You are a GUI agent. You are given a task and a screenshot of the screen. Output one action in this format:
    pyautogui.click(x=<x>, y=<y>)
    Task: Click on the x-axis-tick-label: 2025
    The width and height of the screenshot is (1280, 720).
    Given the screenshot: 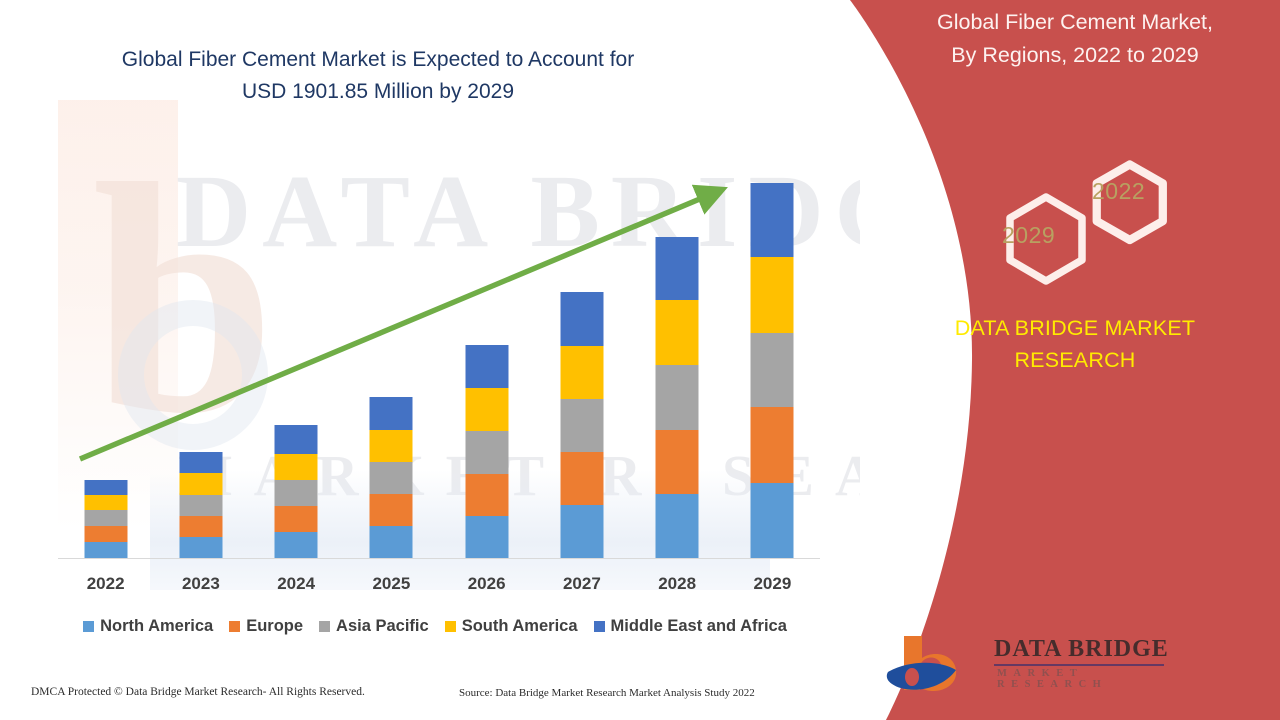 What is the action you would take?
    pyautogui.click(x=391, y=583)
    